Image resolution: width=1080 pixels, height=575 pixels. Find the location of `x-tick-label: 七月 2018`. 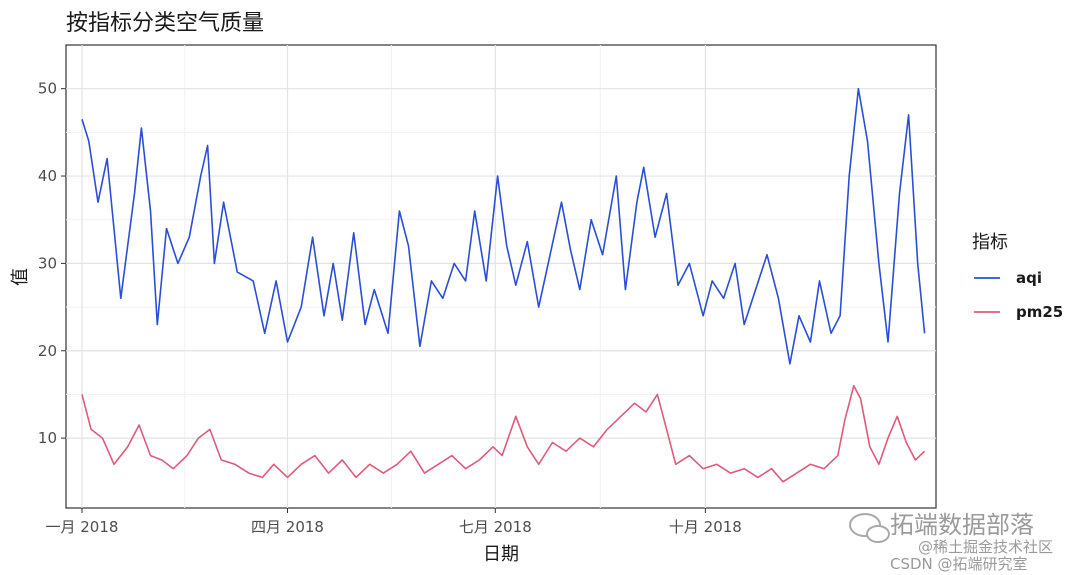

x-tick-label: 七月 2018 is located at coordinates (495, 527).